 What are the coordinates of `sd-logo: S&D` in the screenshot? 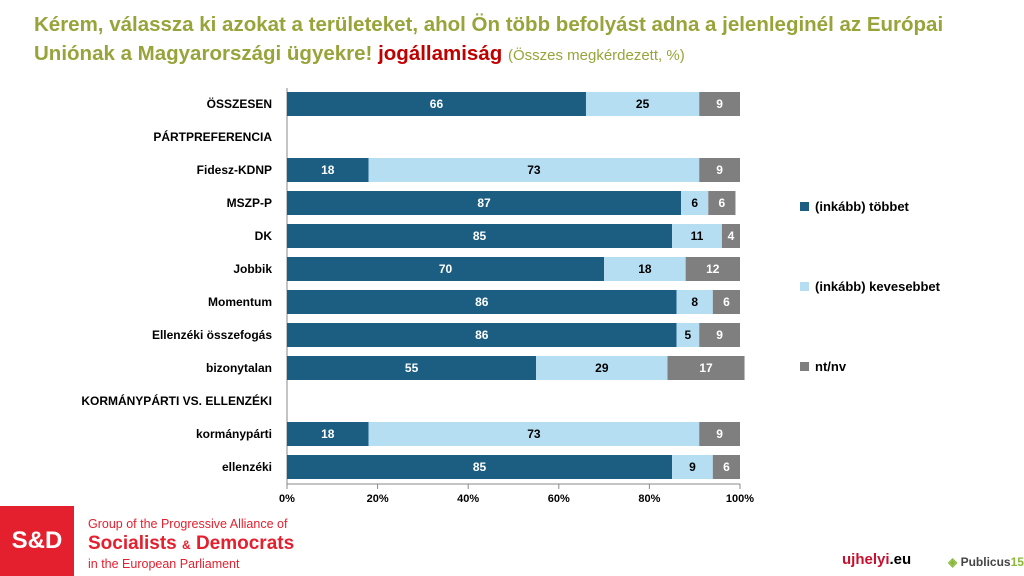 It's located at (37, 541).